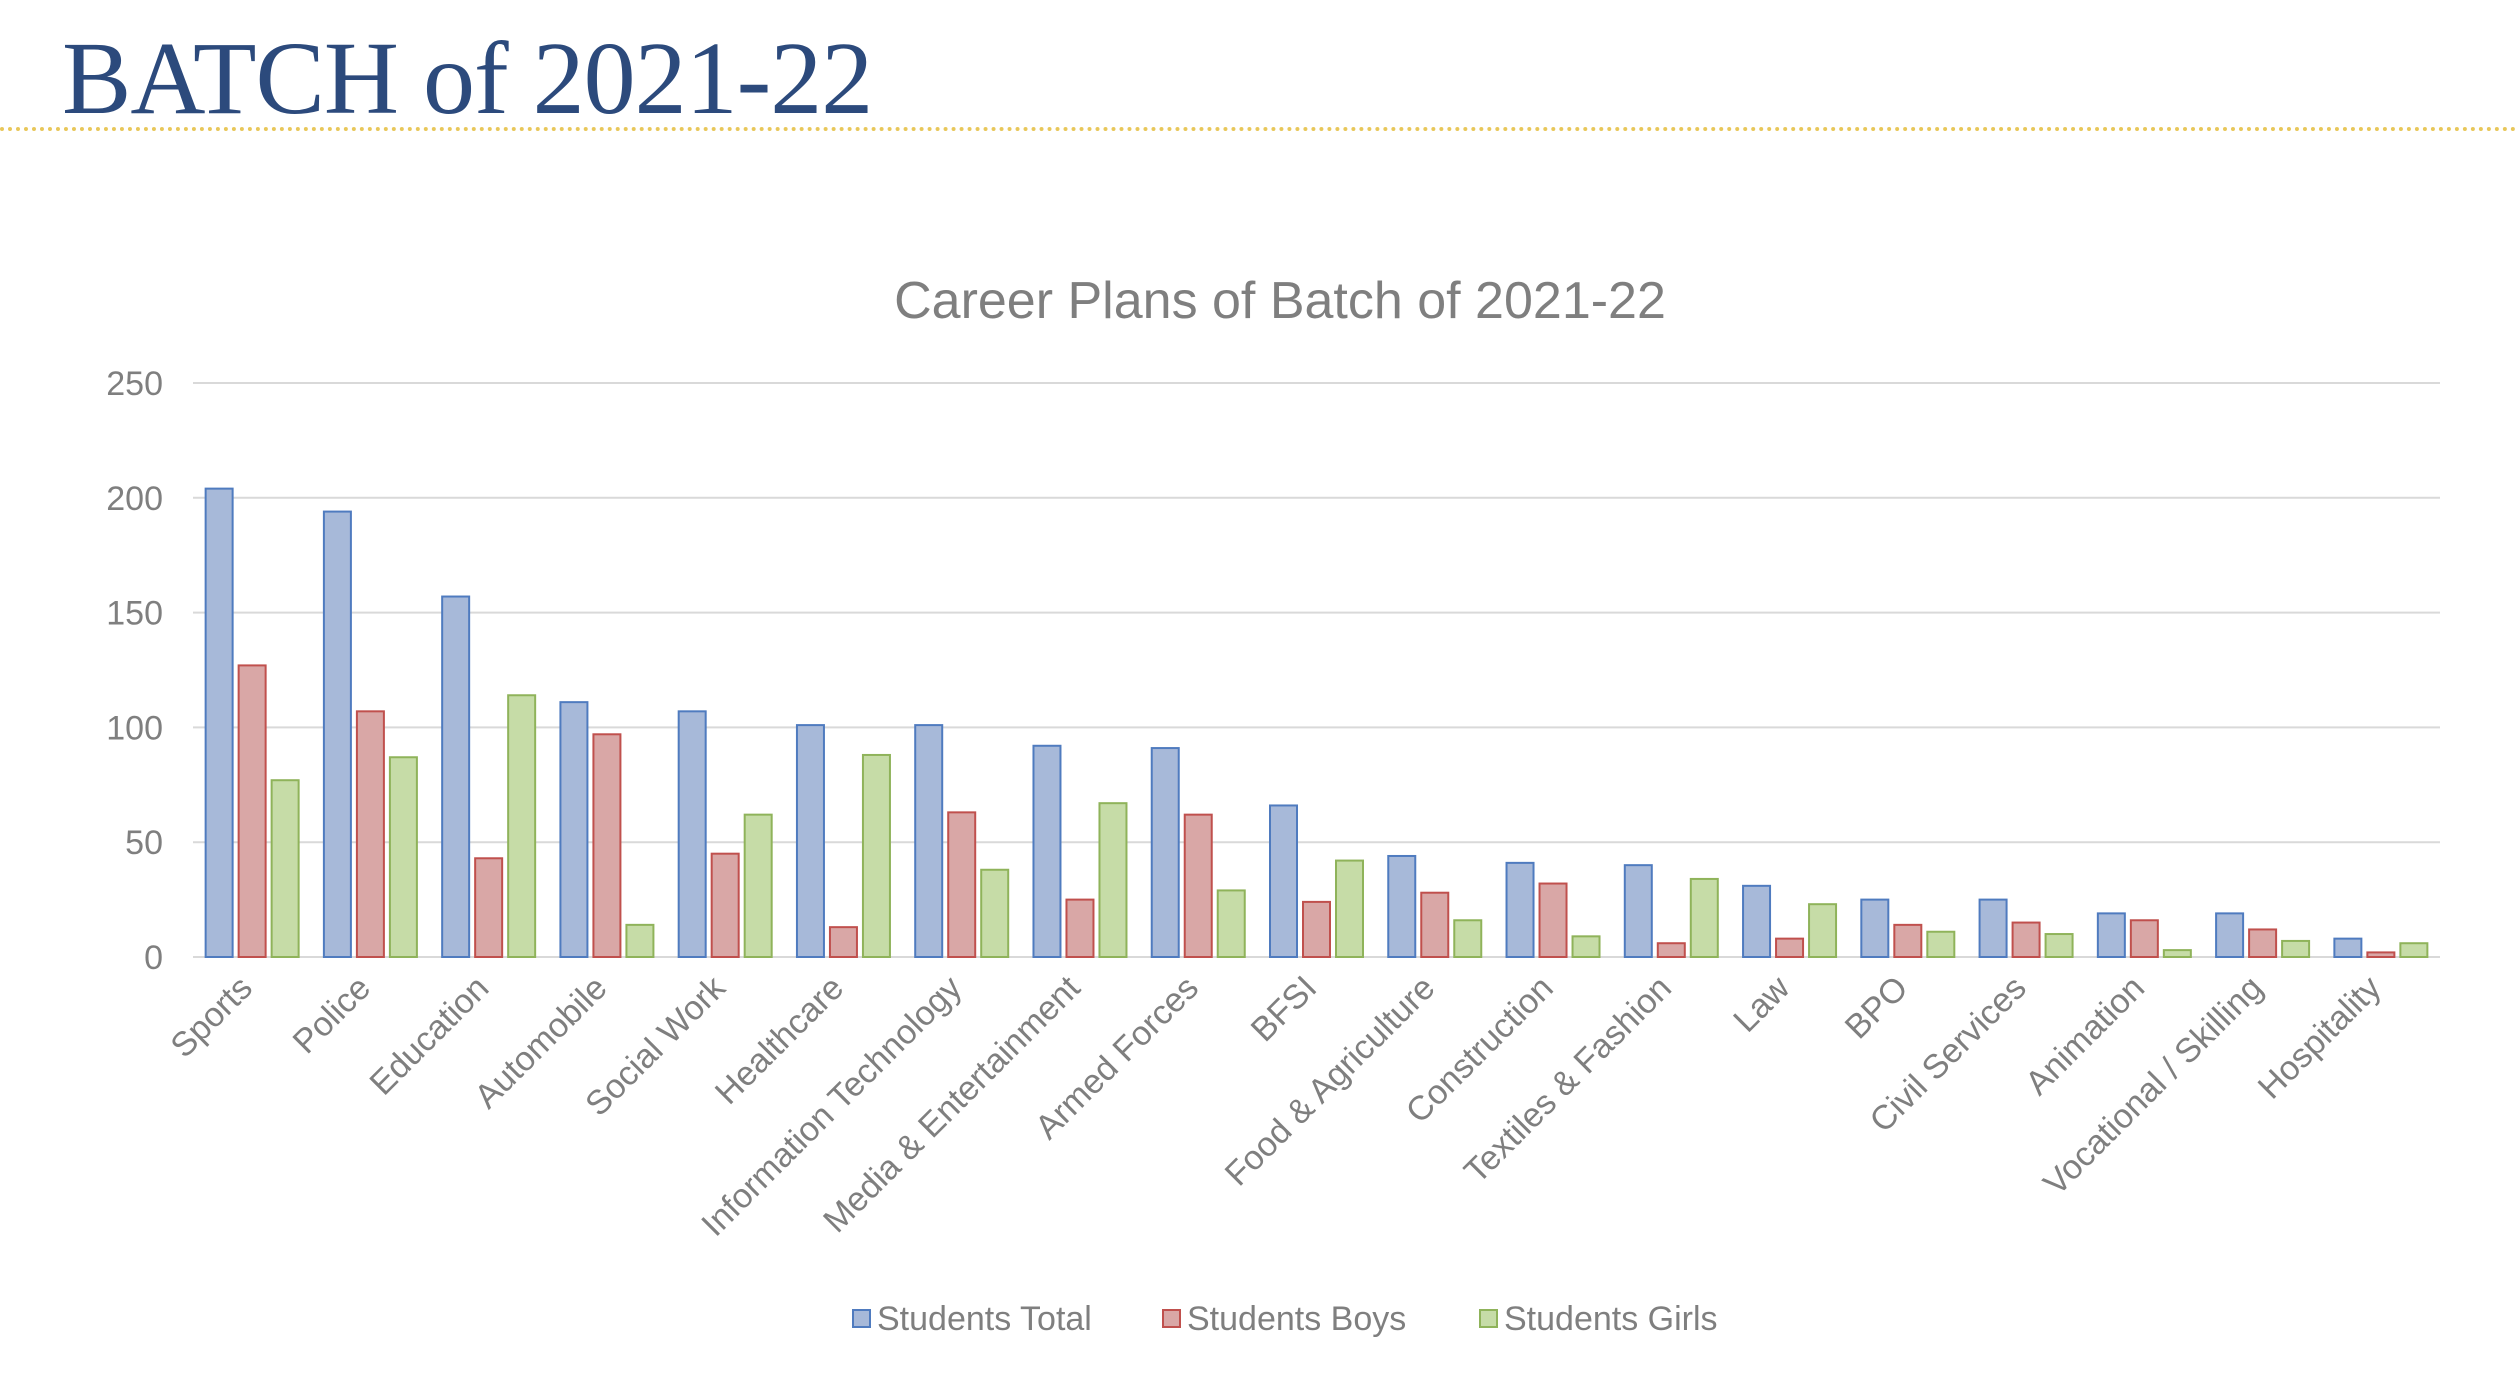 The width and height of the screenshot is (2518, 1390). What do you see at coordinates (1761, 1003) in the screenshot?
I see `x-tick-label-law: Law` at bounding box center [1761, 1003].